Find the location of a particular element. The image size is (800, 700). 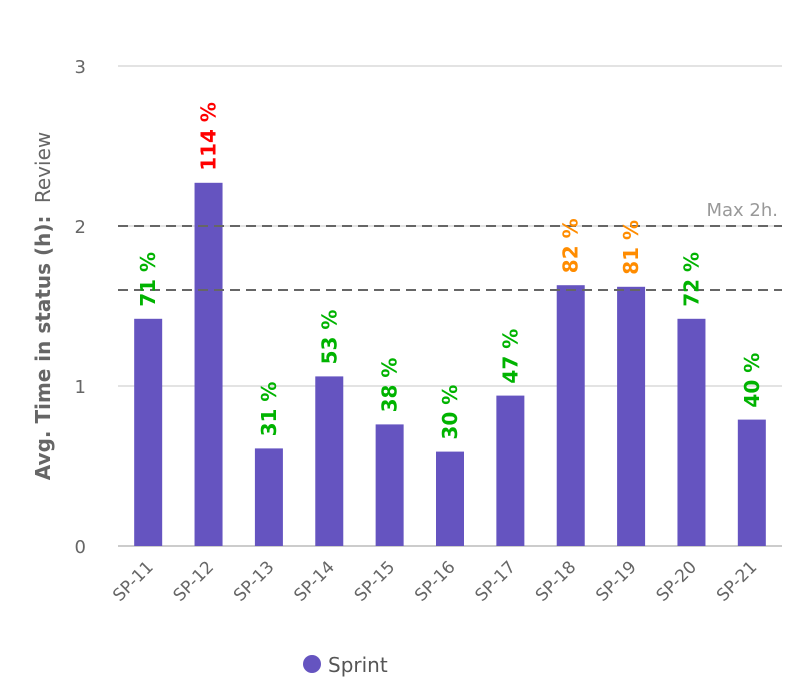

legend-item-sprint: Sprint is located at coordinates (345, 665).